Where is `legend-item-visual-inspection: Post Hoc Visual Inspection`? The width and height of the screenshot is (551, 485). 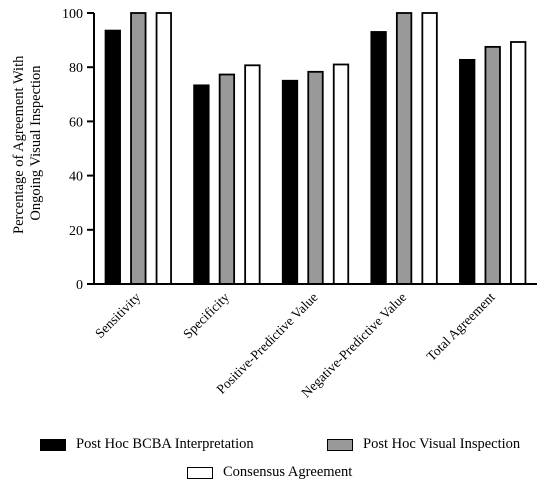 legend-item-visual-inspection: Post Hoc Visual Inspection is located at coordinates (423, 444).